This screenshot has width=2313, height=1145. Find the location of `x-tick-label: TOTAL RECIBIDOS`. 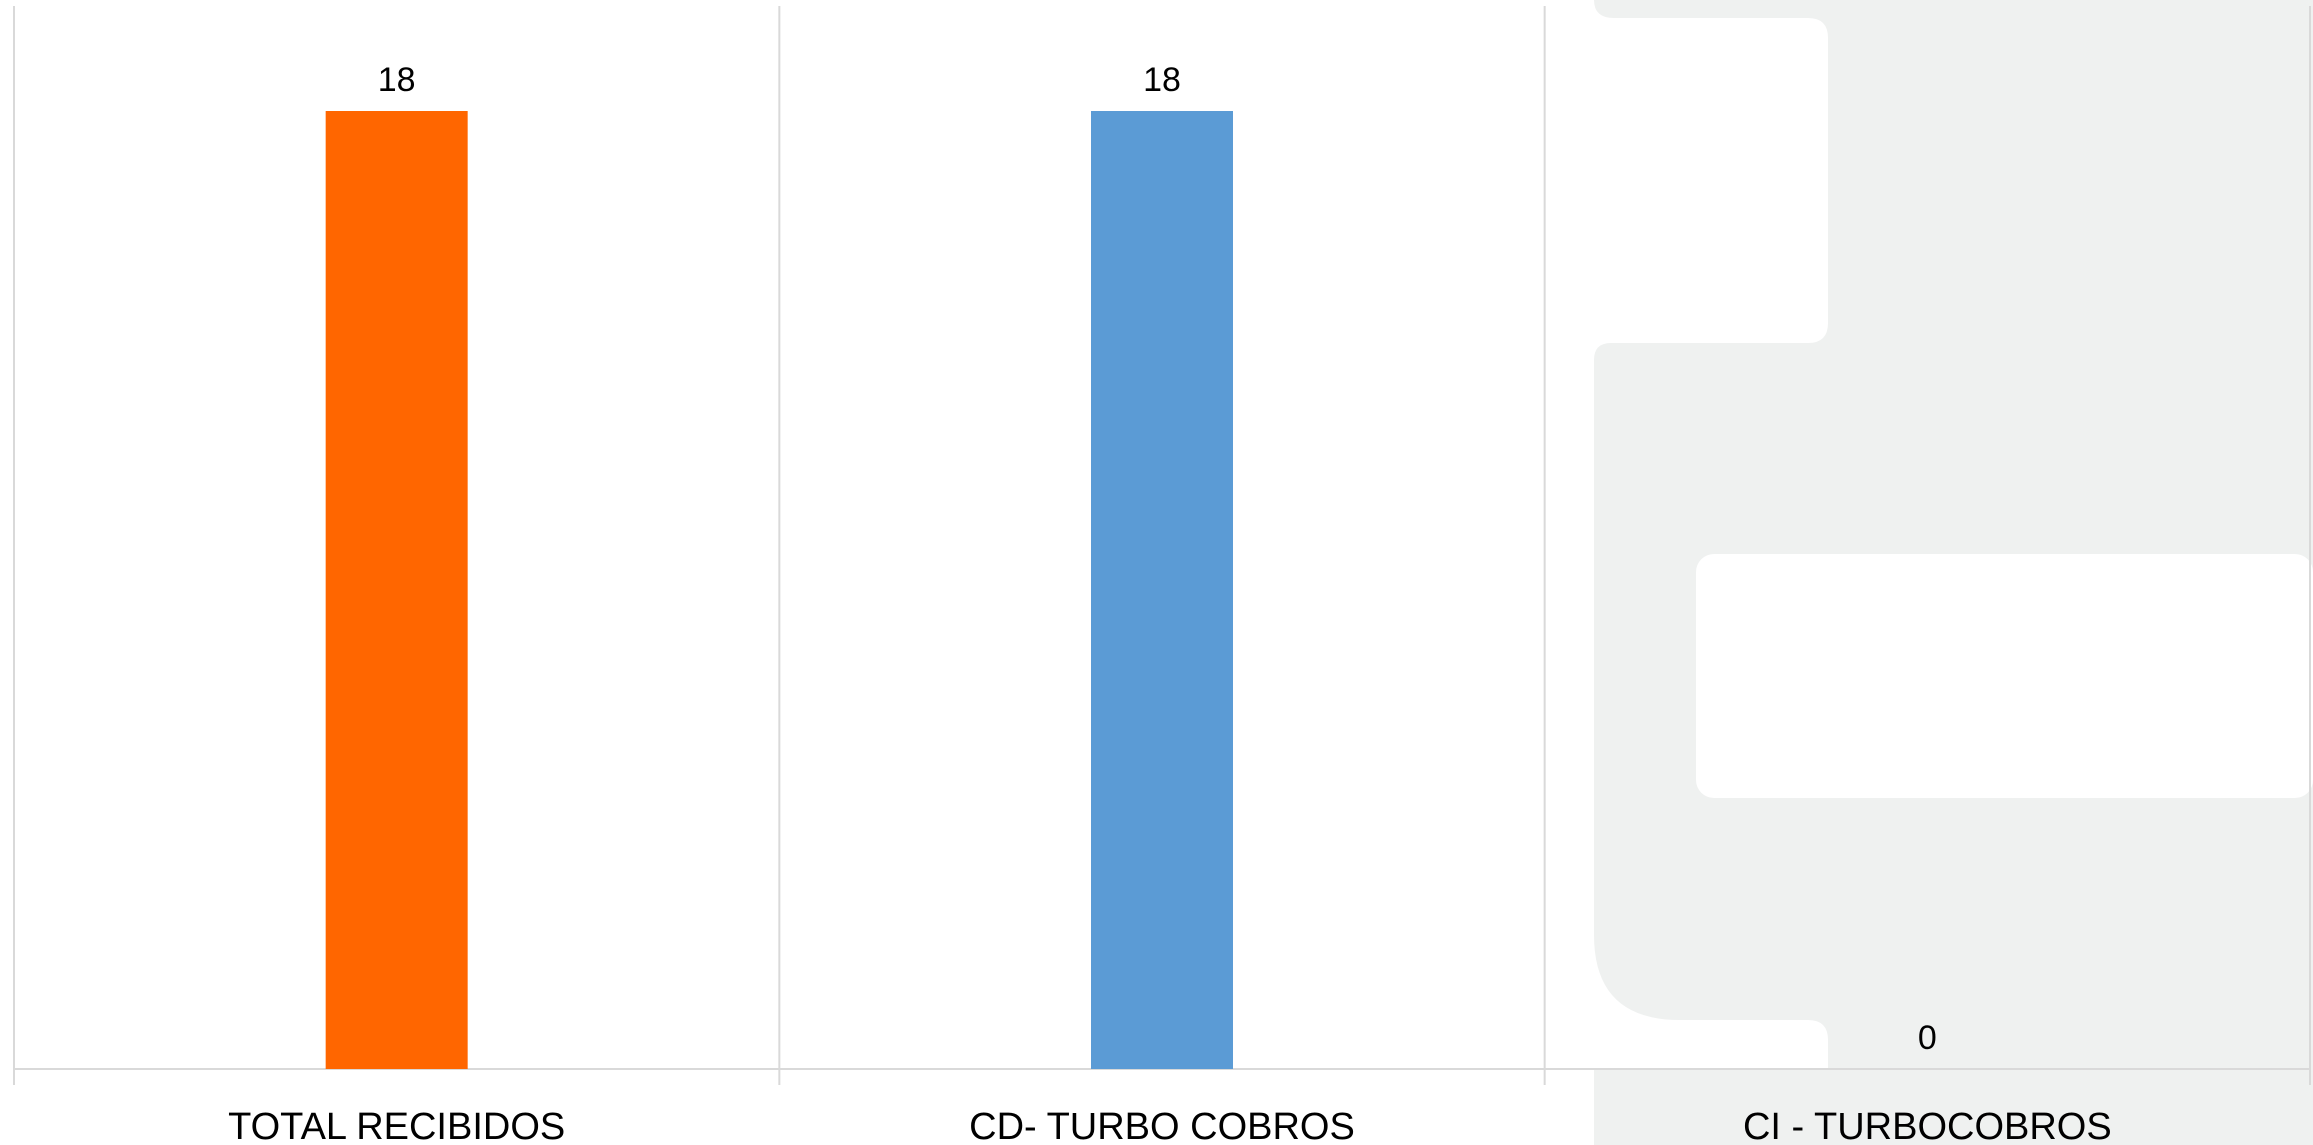

x-tick-label: TOTAL RECIBIDOS is located at coordinates (396, 1125).